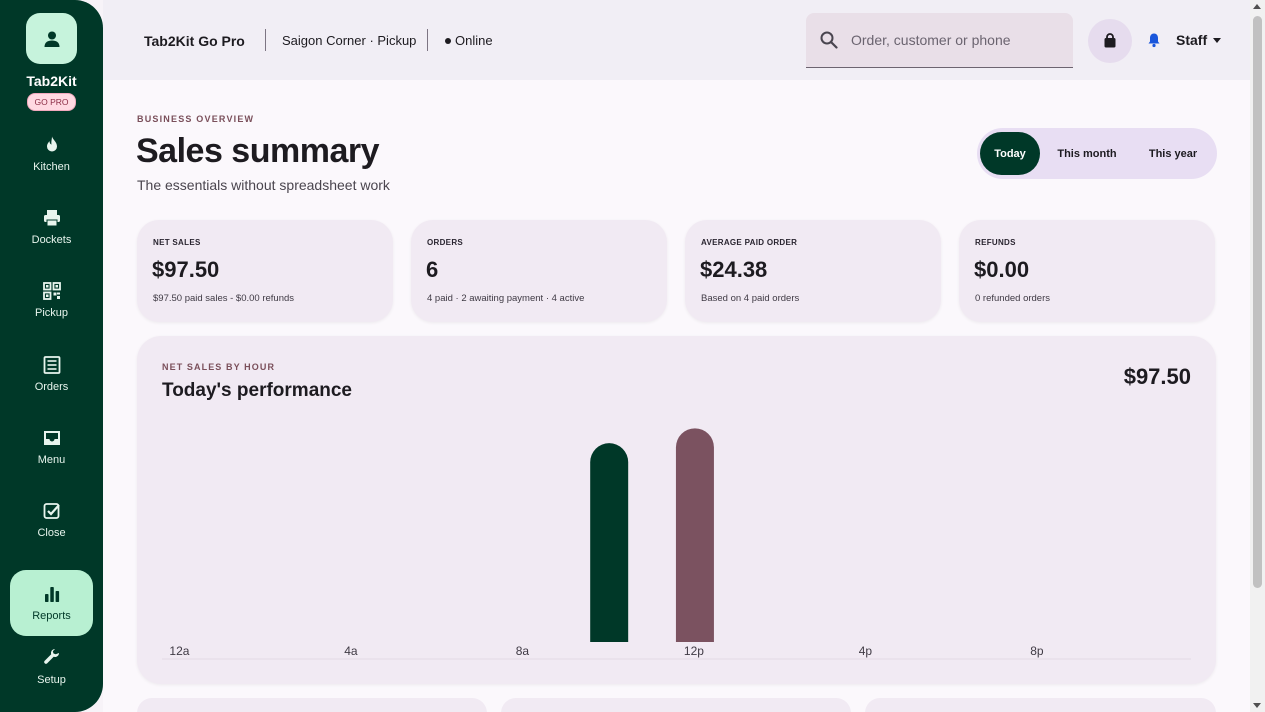 This screenshot has width=1265, height=712. Describe the element at coordinates (51, 81) in the screenshot. I see `brand-name: Tab2Kit` at that location.